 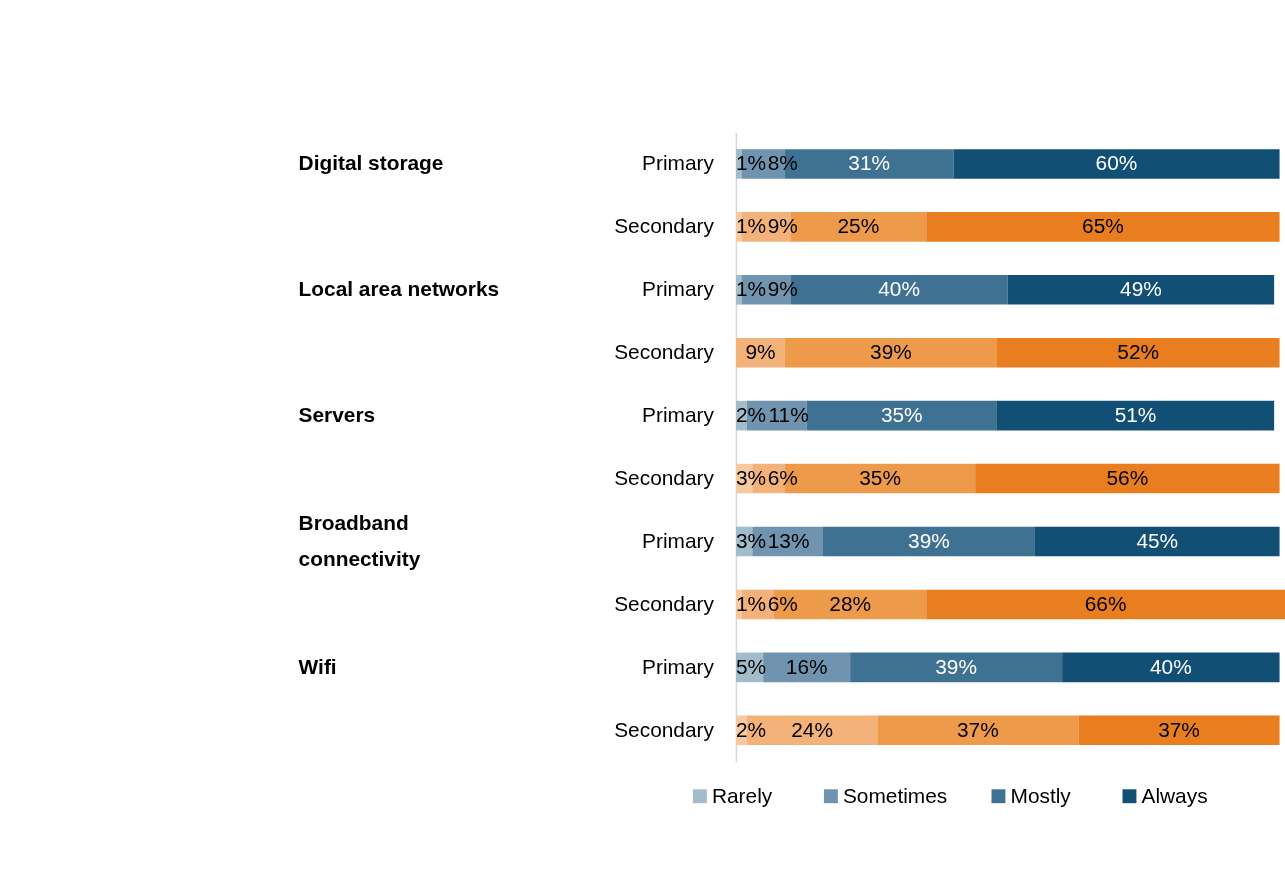 What do you see at coordinates (812, 729) in the screenshot?
I see `data-label: 24%` at bounding box center [812, 729].